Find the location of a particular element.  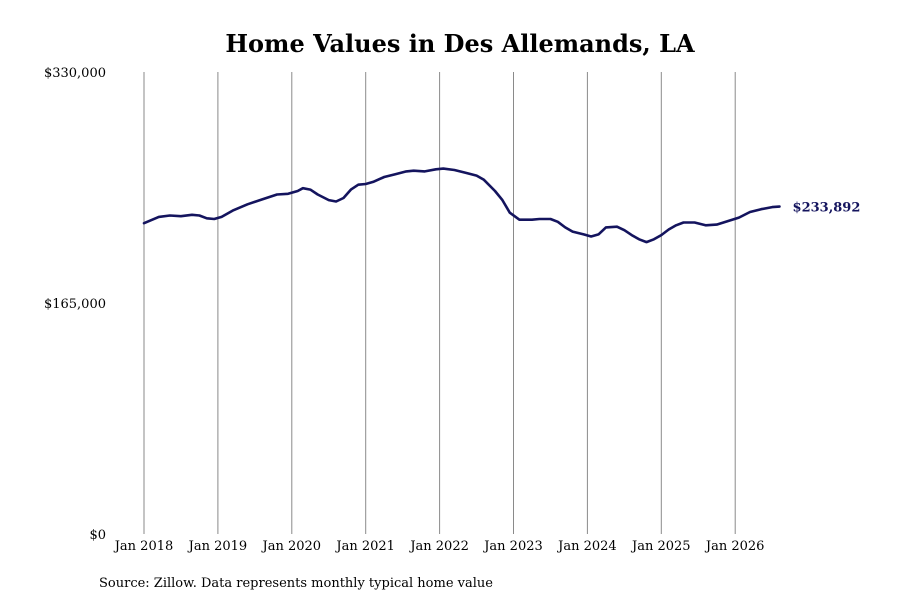

y-tick-label-2: $0 is located at coordinates (97, 535).